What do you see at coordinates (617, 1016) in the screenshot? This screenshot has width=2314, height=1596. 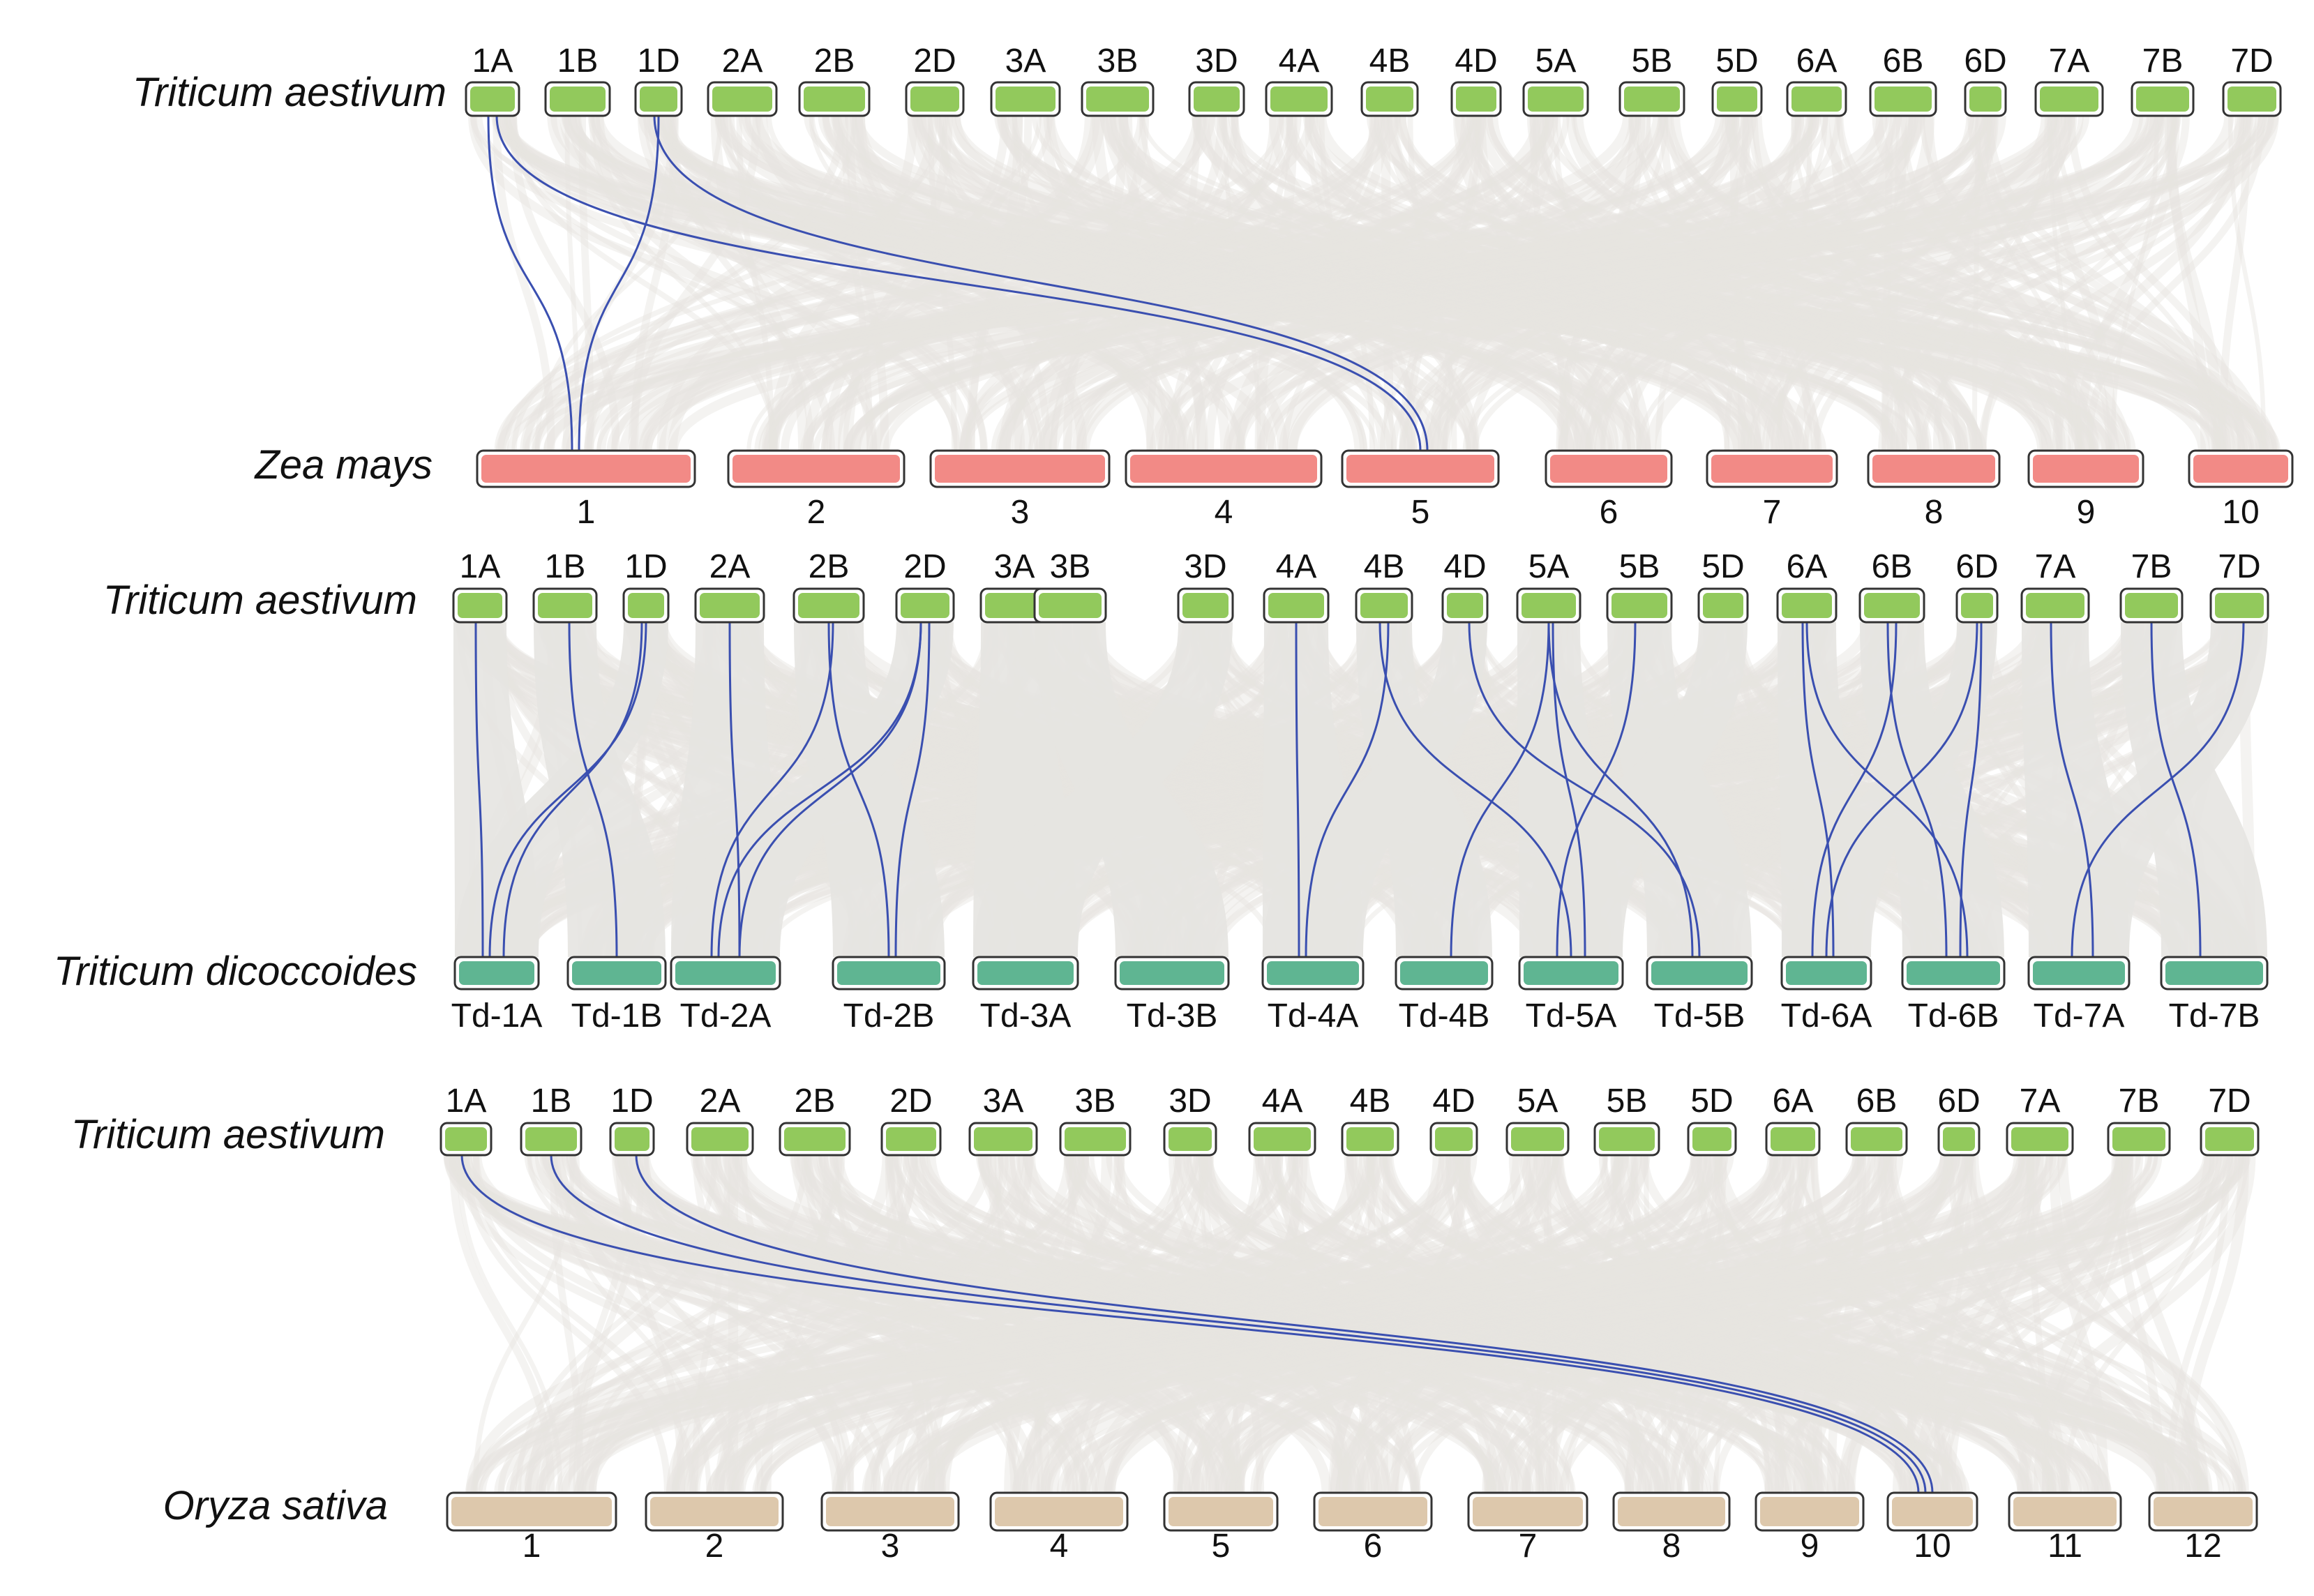 I see `dicoccoides-chromosome-label: Td-1B` at bounding box center [617, 1016].